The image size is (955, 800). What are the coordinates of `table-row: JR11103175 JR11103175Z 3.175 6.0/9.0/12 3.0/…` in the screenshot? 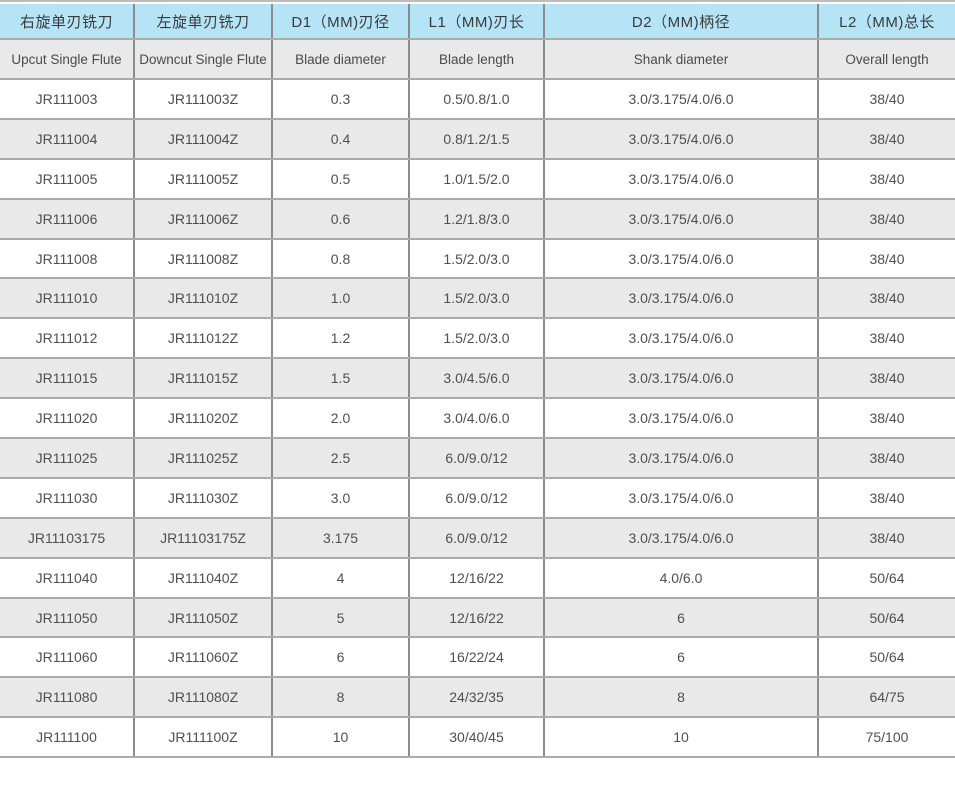 It's located at (477, 537).